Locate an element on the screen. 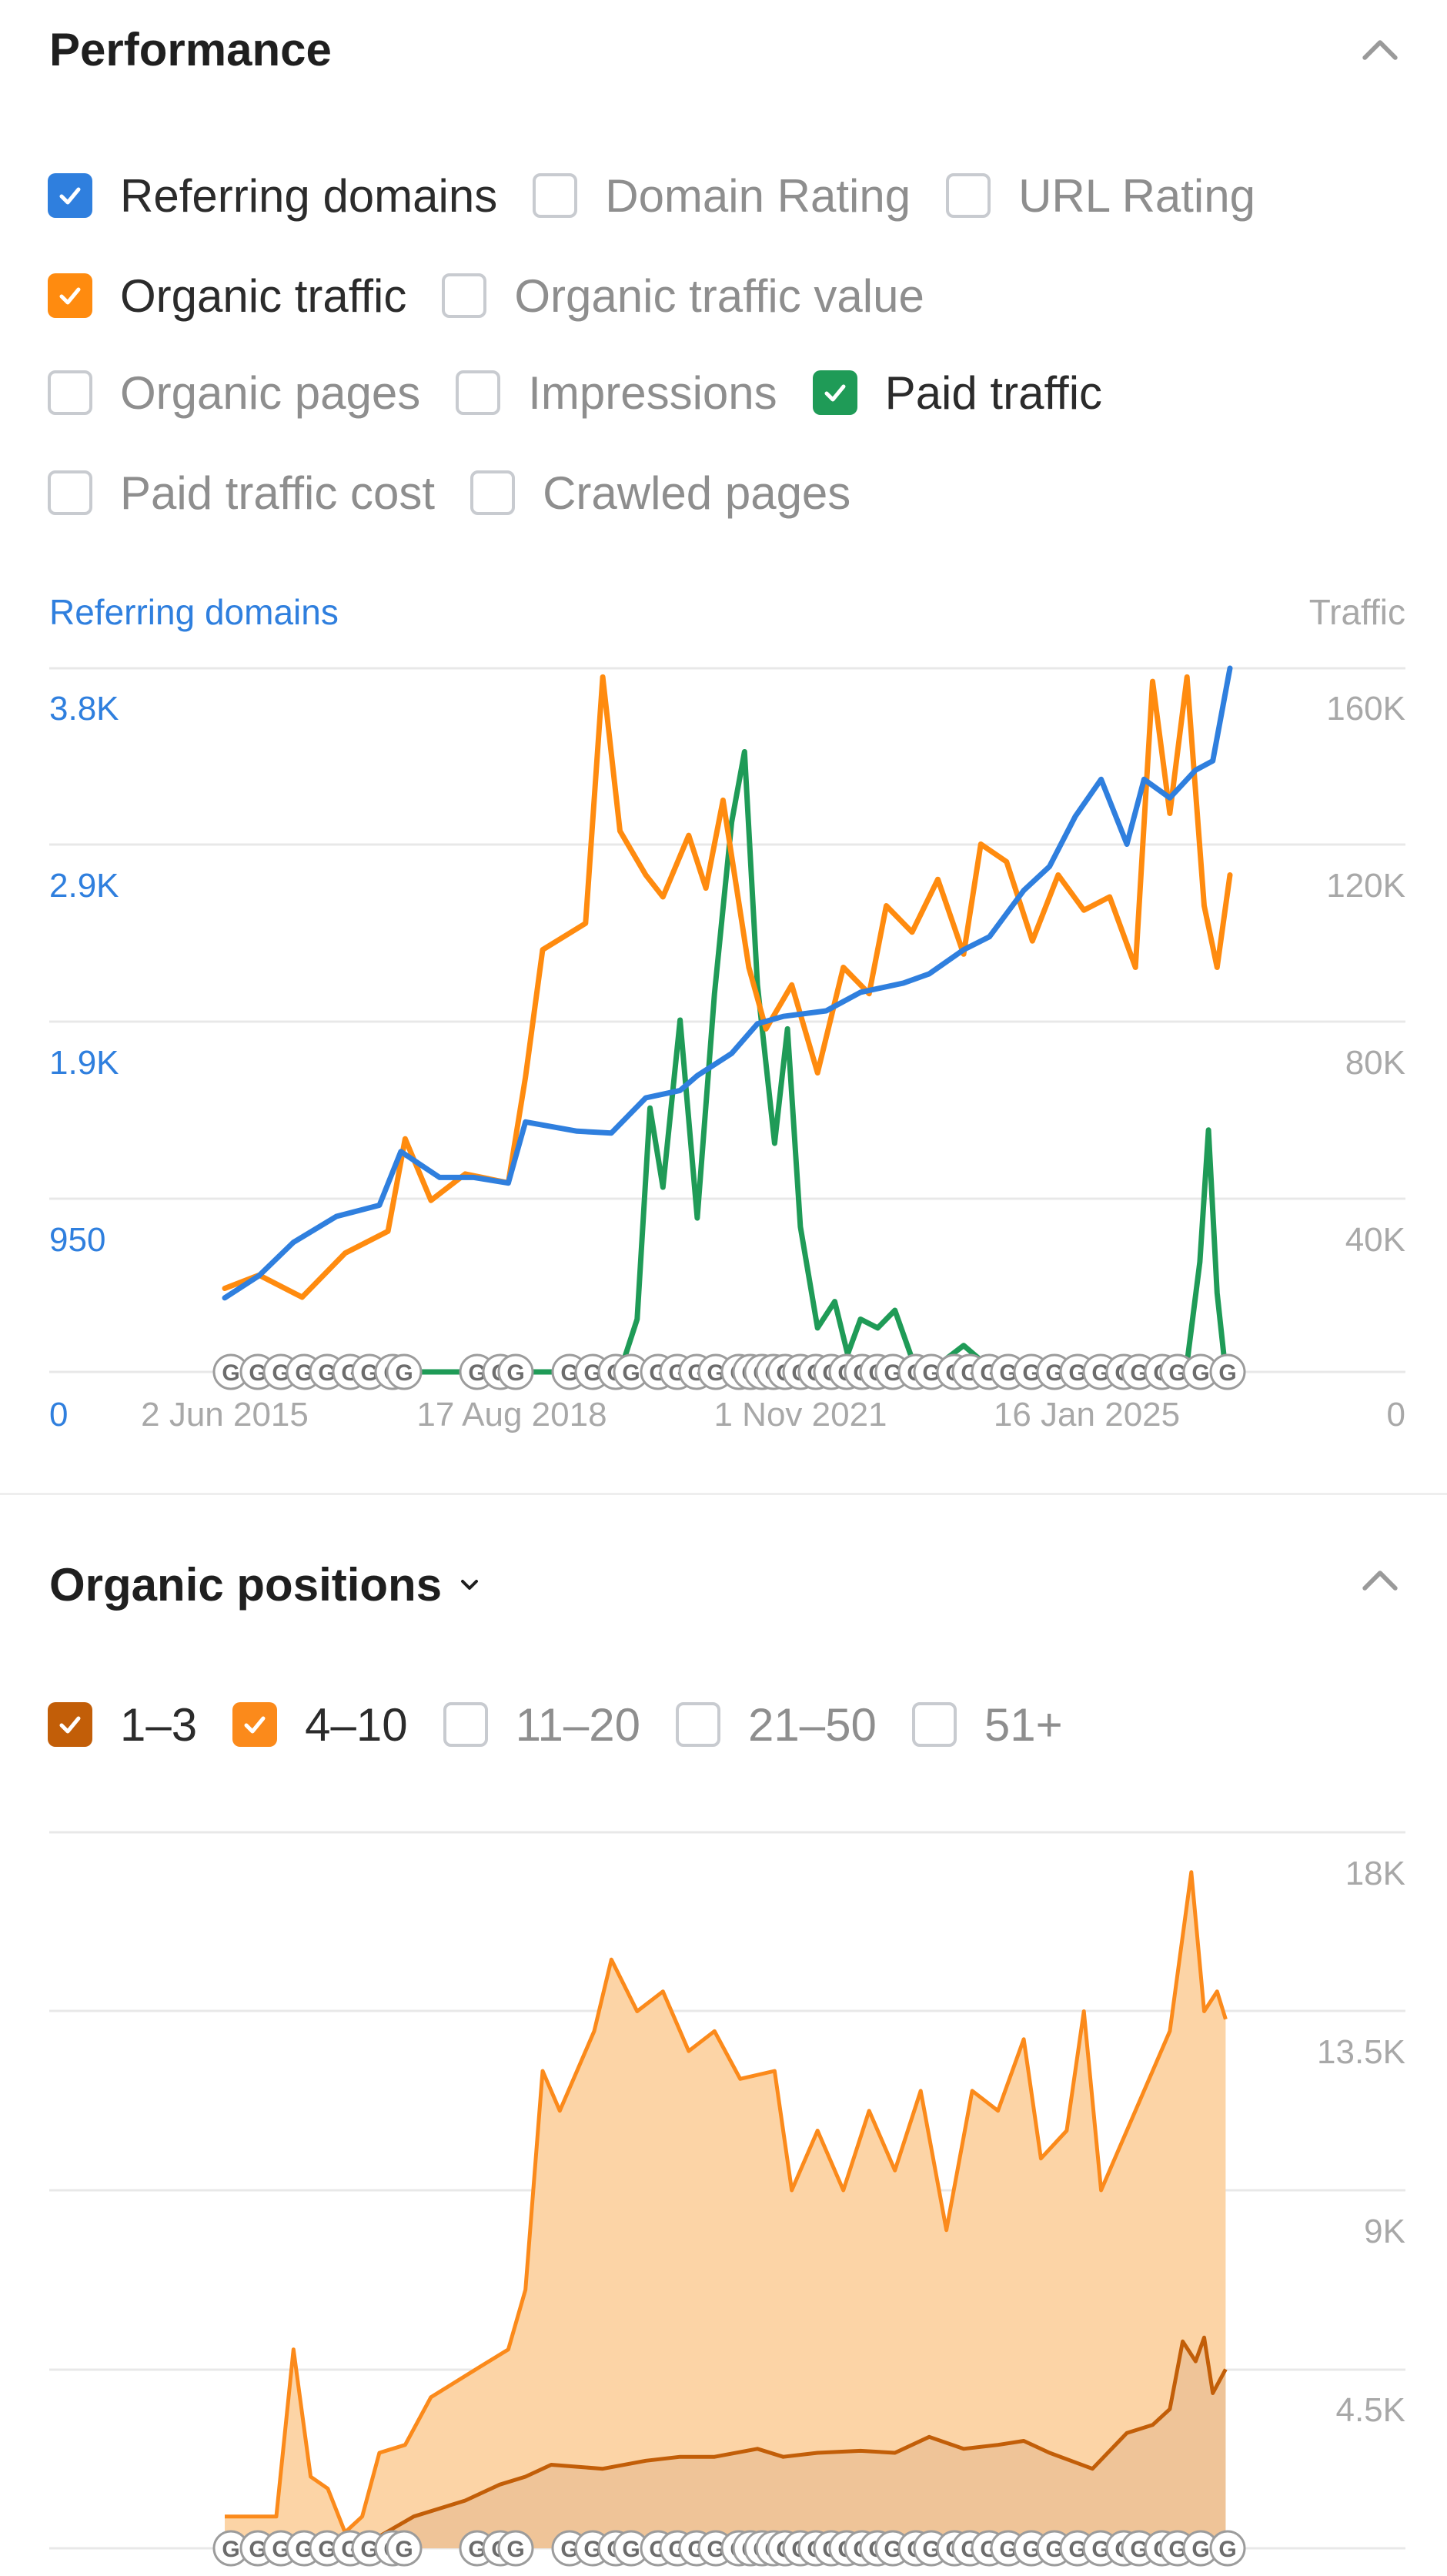 This screenshot has height=2576, width=1447. x-tick-label: 16 Jan 2025 is located at coordinates (1087, 1415).